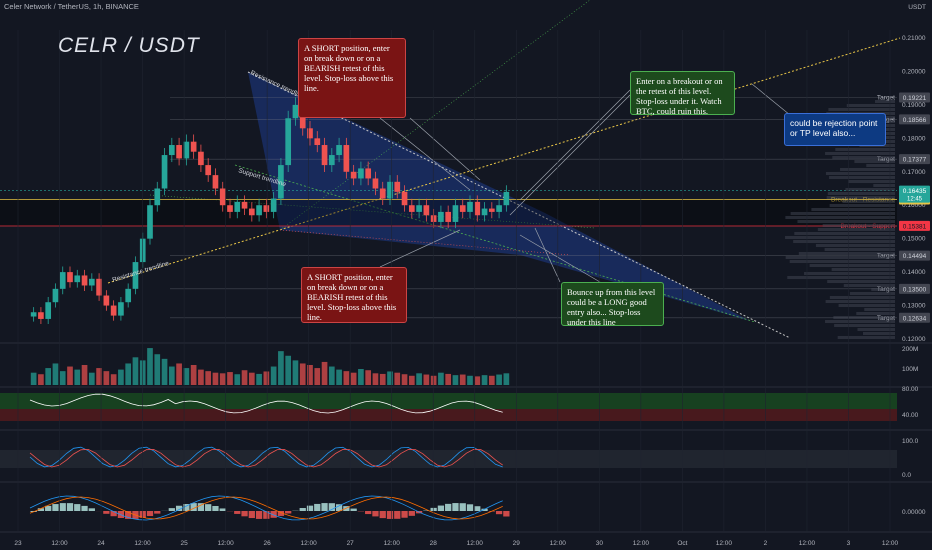 Image resolution: width=932 pixels, height=550 pixels. What do you see at coordinates (915, 256) in the screenshot?
I see `level-price: 0.14494` at bounding box center [915, 256].